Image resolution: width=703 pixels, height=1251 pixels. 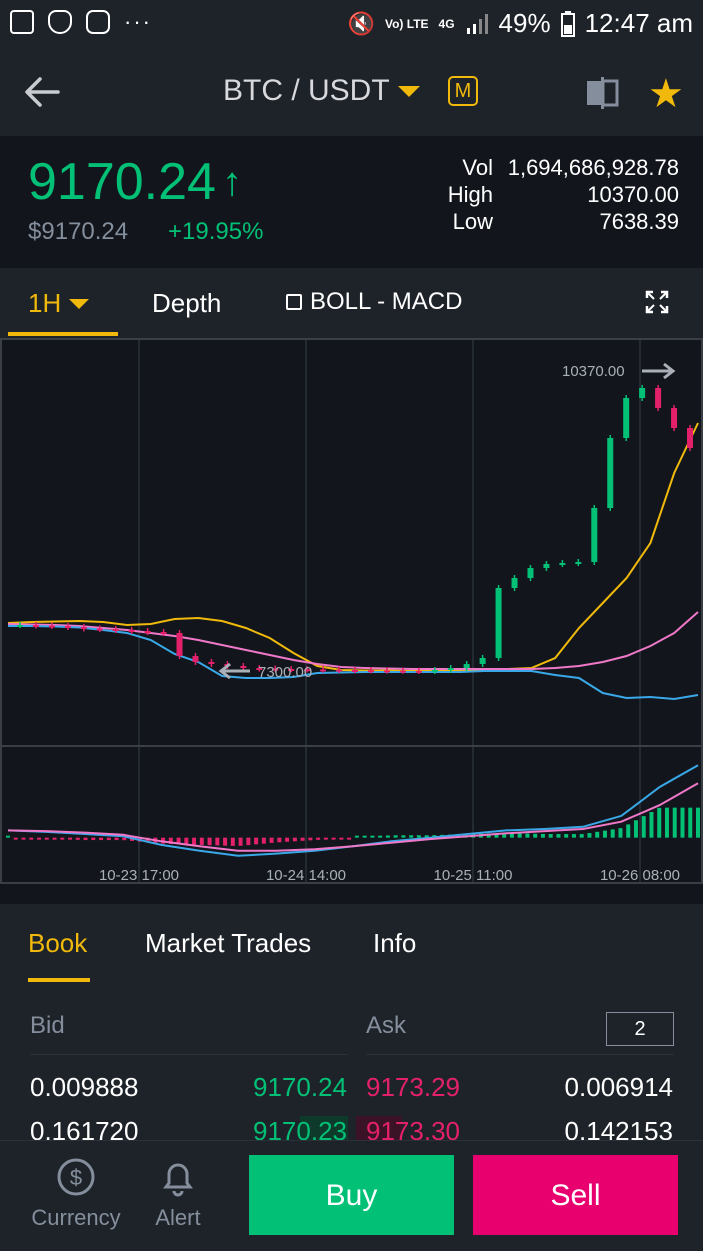 I want to click on book-tabs: Book Market Trades Info, so click(x=351, y=943).